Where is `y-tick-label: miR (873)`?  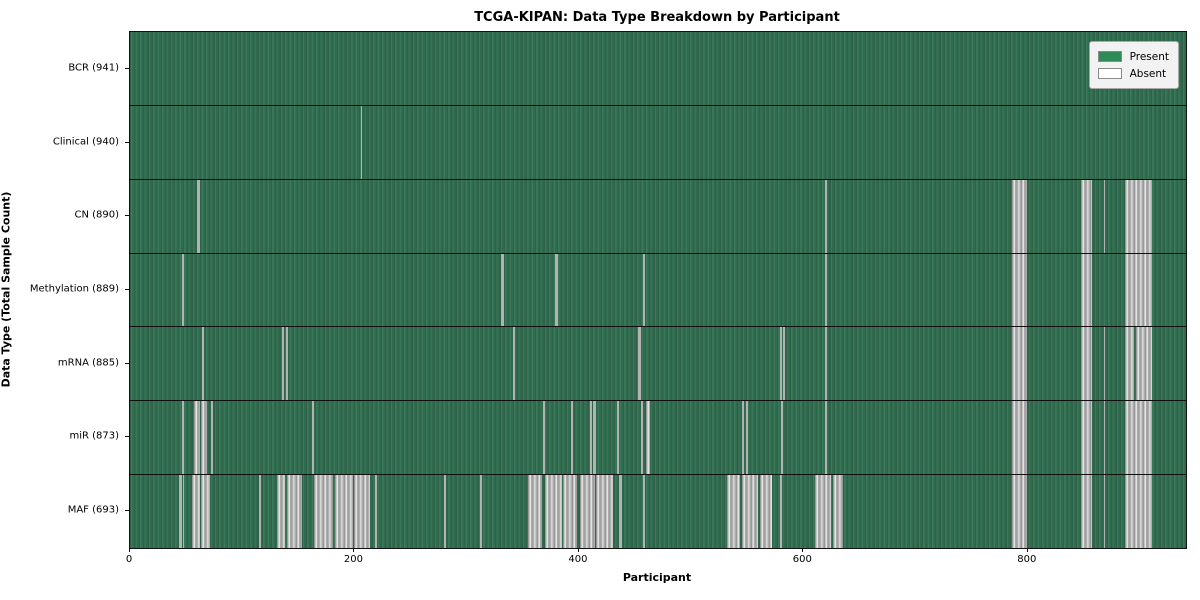 y-tick-label: miR (873) is located at coordinates (94, 436).